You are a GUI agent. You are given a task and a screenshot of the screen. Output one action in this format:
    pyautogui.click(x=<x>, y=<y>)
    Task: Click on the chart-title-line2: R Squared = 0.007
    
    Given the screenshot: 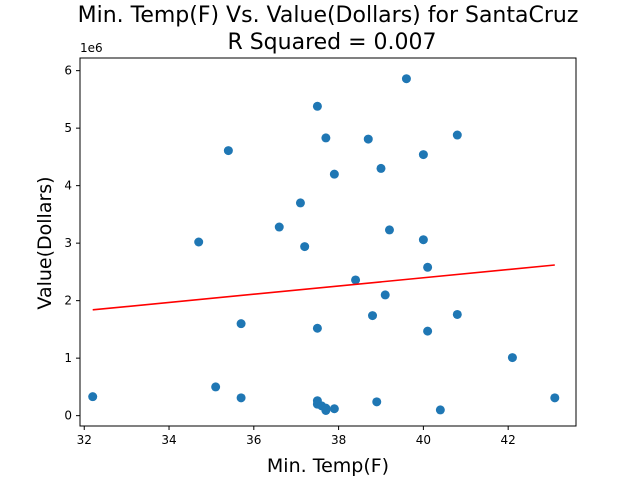 What is the action you would take?
    pyautogui.click(x=331, y=42)
    